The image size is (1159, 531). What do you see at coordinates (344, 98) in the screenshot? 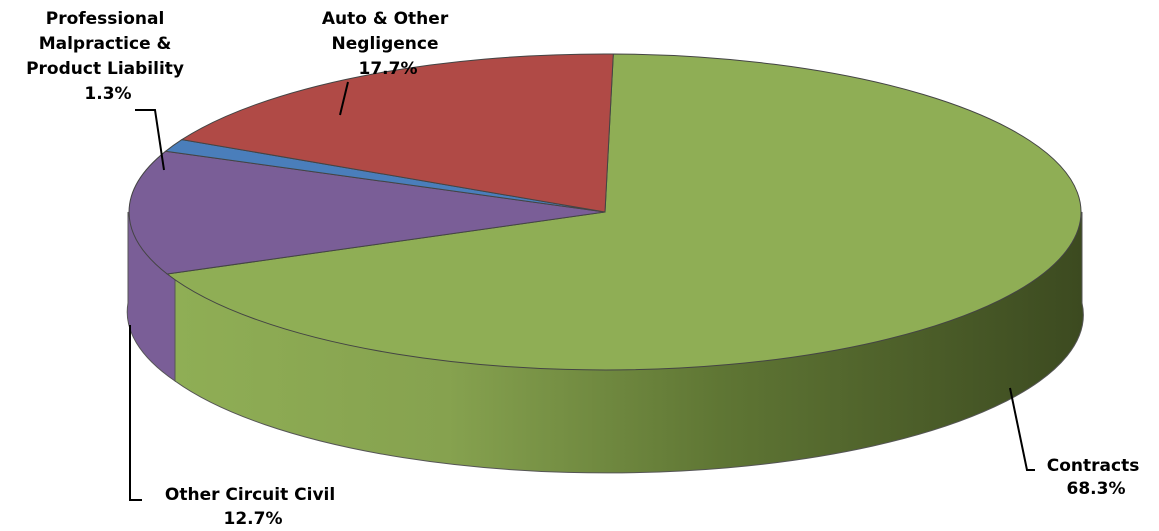
I see `leader-line-auto-negligence` at bounding box center [344, 98].